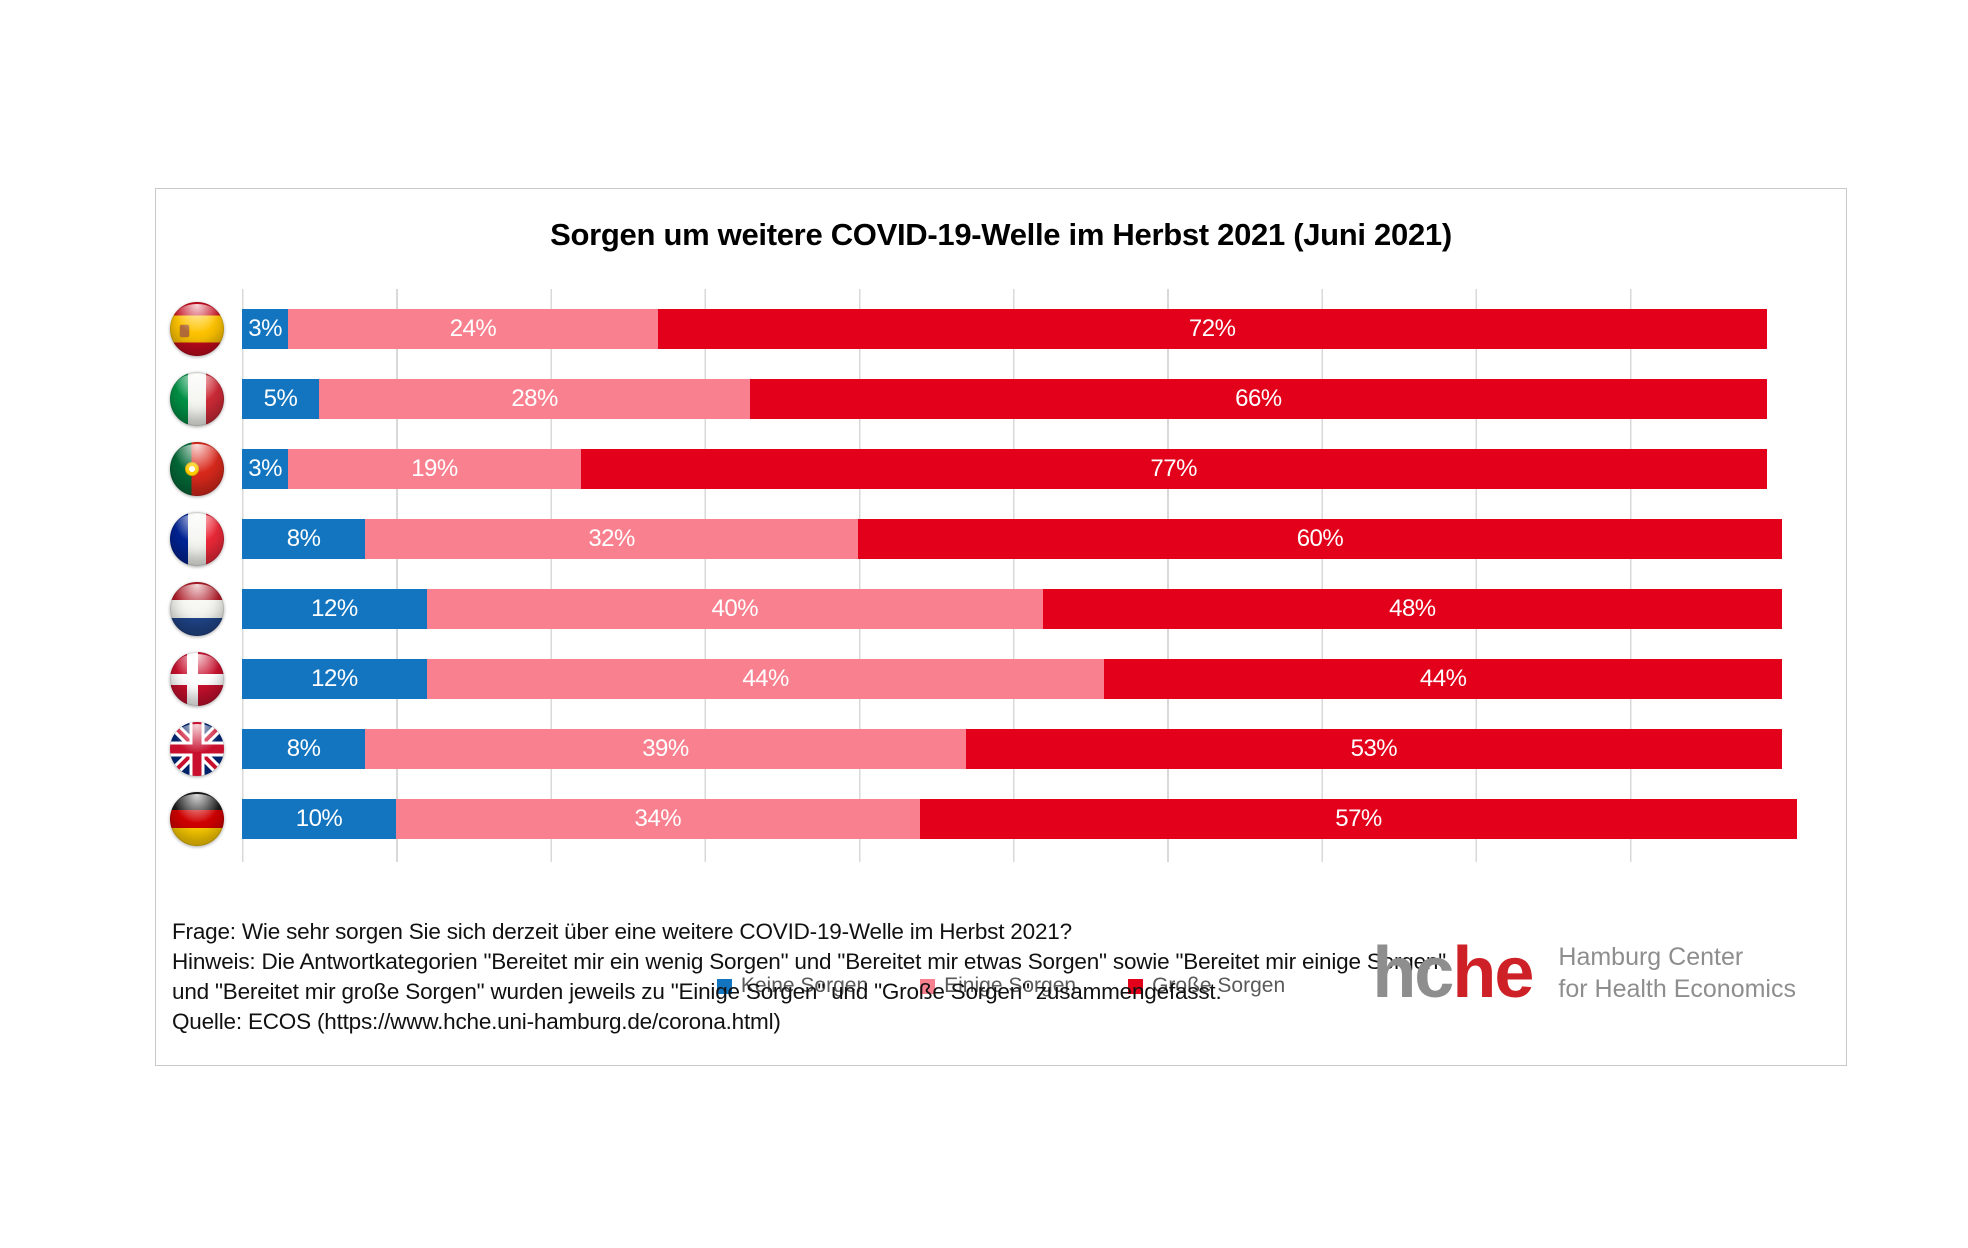  What do you see at coordinates (928, 986) in the screenshot?
I see `legend-swatch-pink-icon` at bounding box center [928, 986].